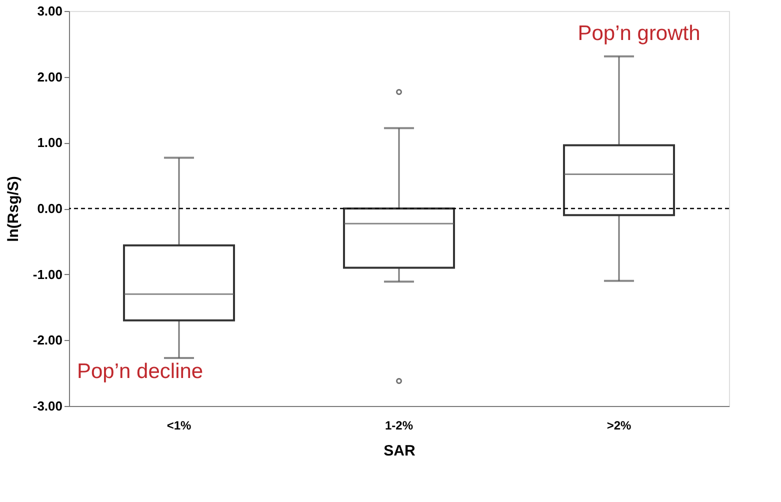 This screenshot has width=781, height=502. I want to click on y-tick-label: 3.00, so click(49, 11).